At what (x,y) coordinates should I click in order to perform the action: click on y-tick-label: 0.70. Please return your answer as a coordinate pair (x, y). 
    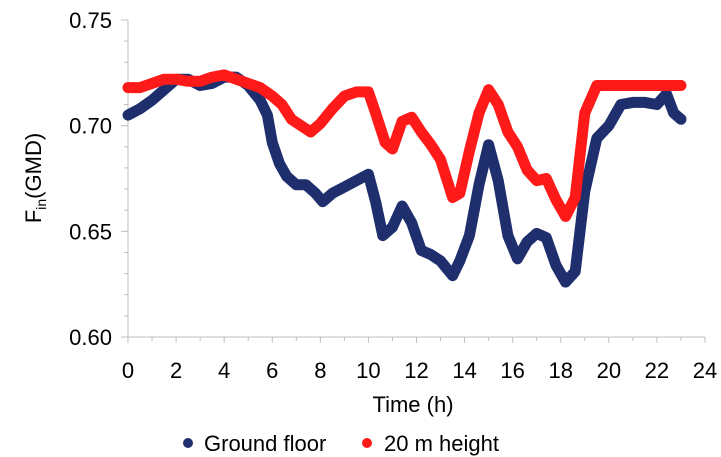
    Looking at the image, I should click on (90, 126).